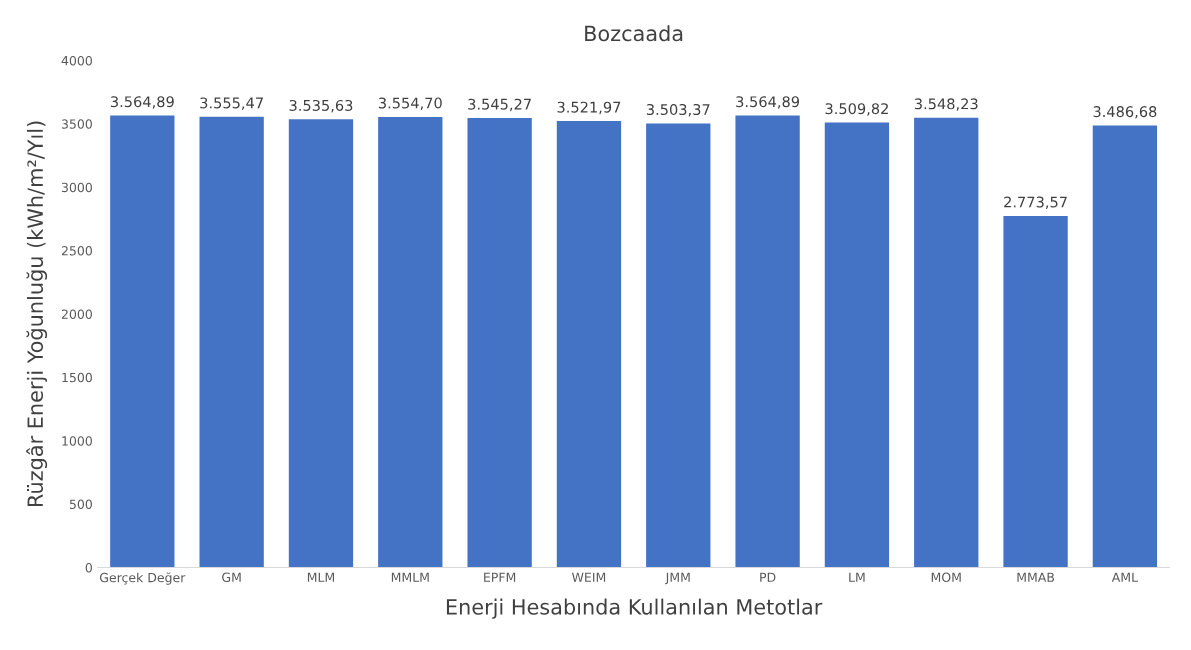  What do you see at coordinates (1036, 577) in the screenshot?
I see `x-tick-label: MMAB` at bounding box center [1036, 577].